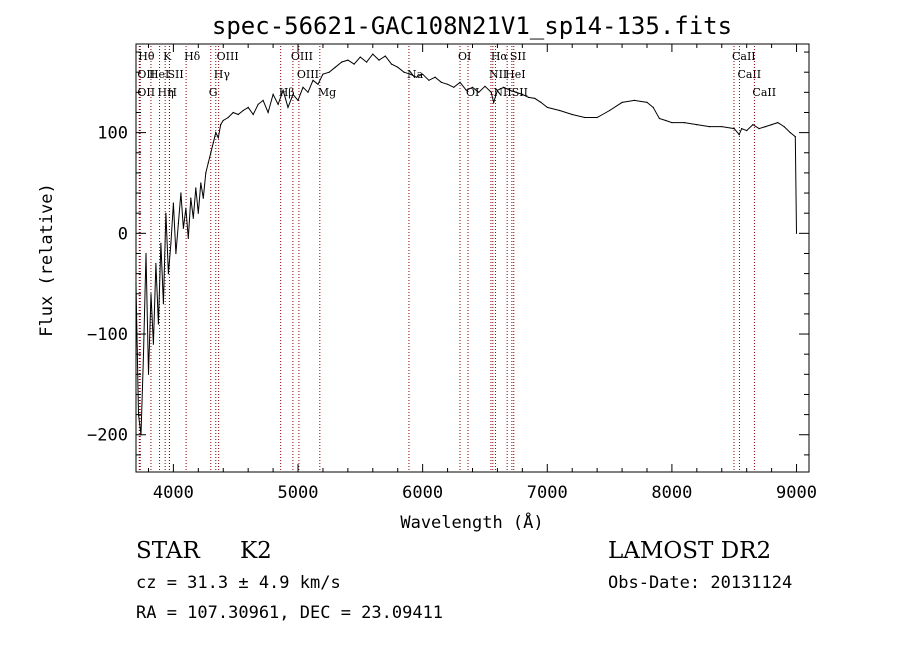 The height and width of the screenshot is (649, 900). Describe the element at coordinates (47, 260) in the screenshot. I see `y-axis-label: Flux (relative)` at that location.